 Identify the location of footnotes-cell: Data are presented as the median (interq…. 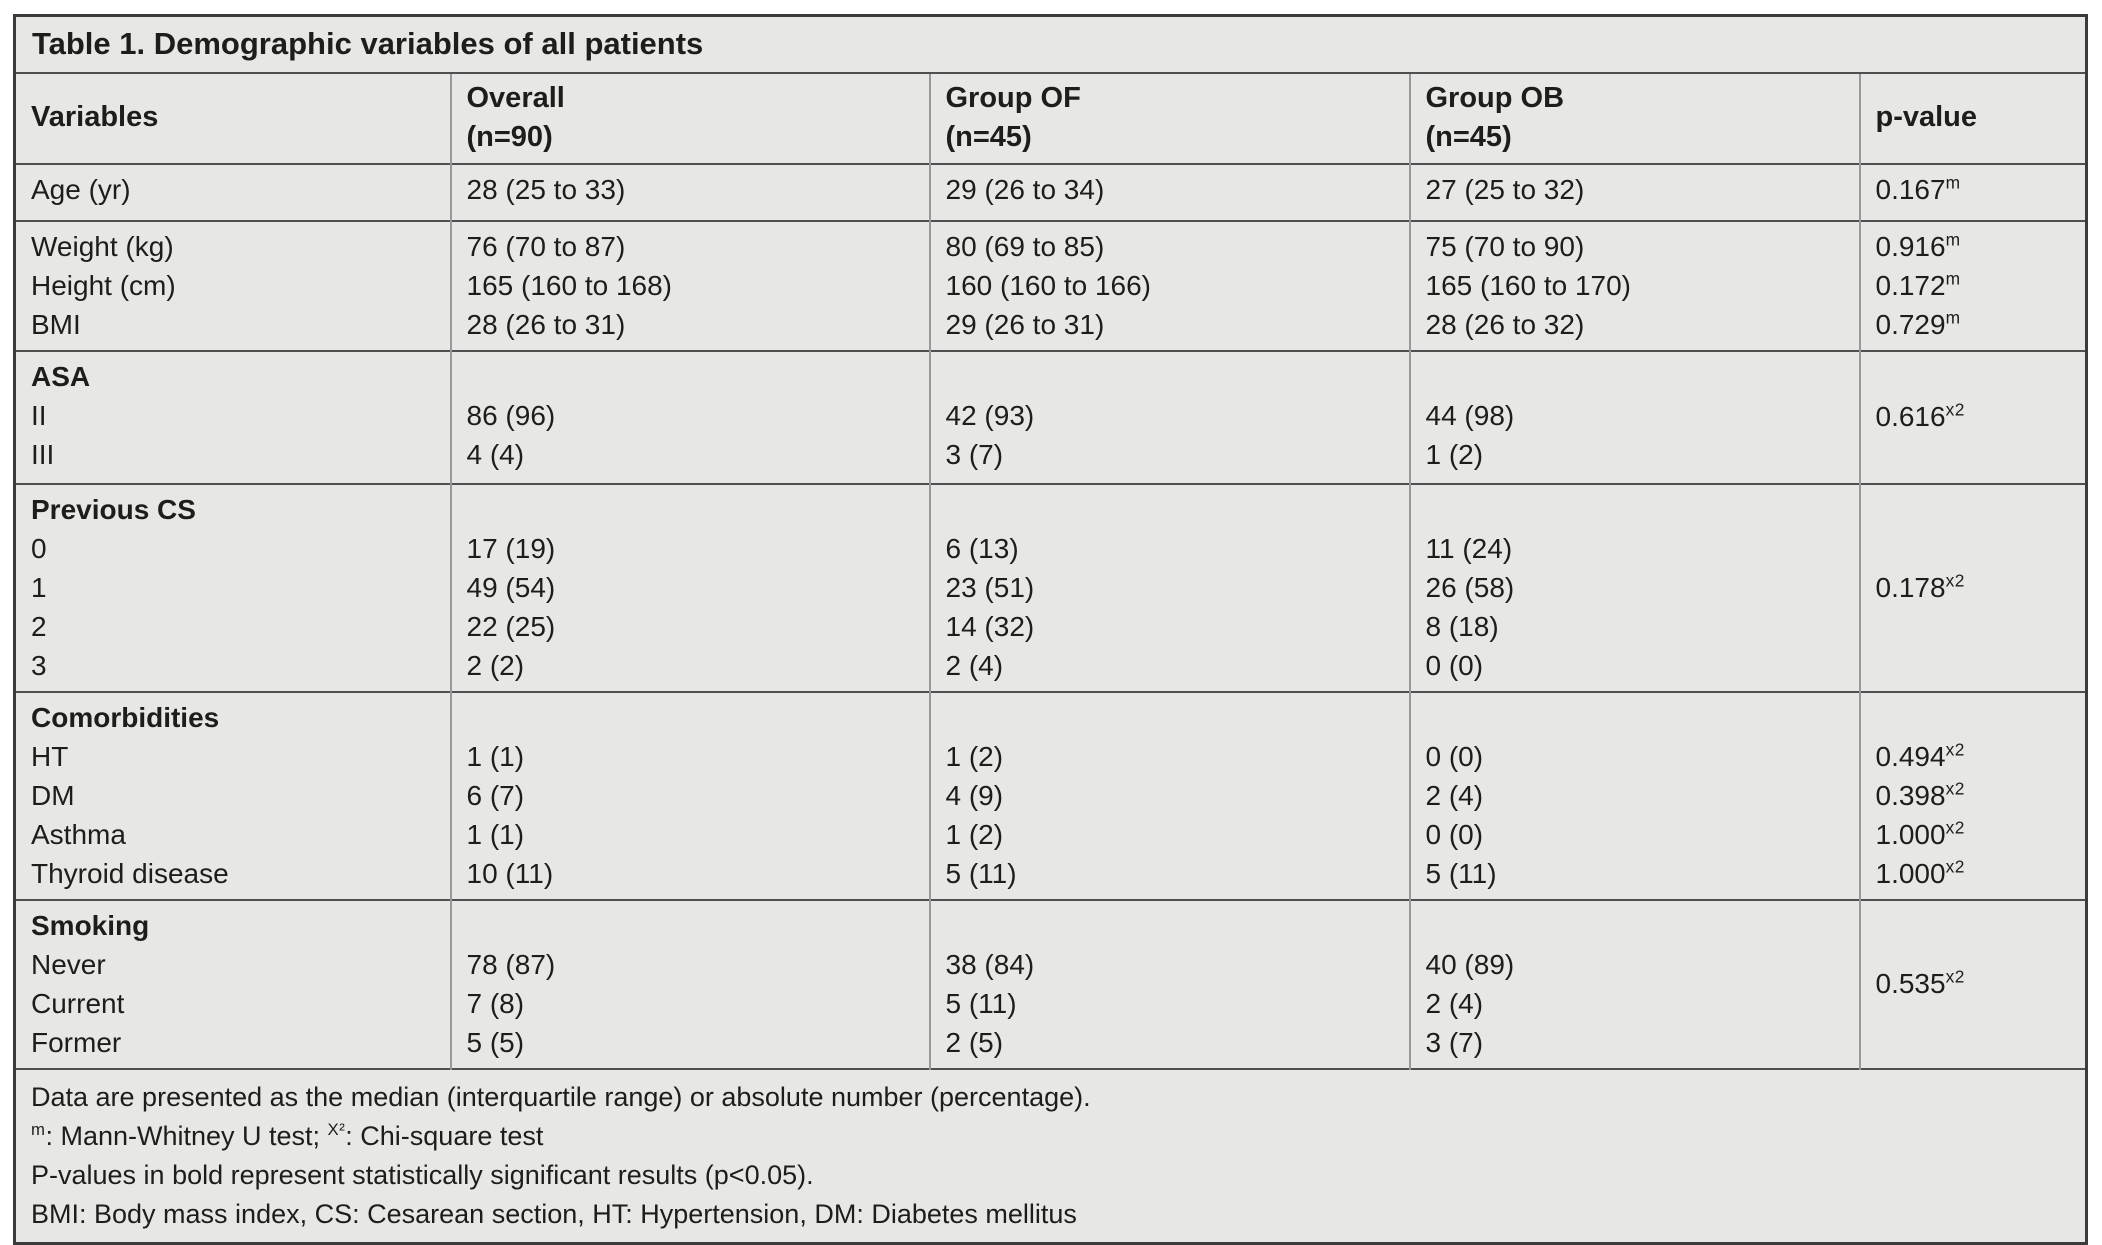
(1050, 1155).